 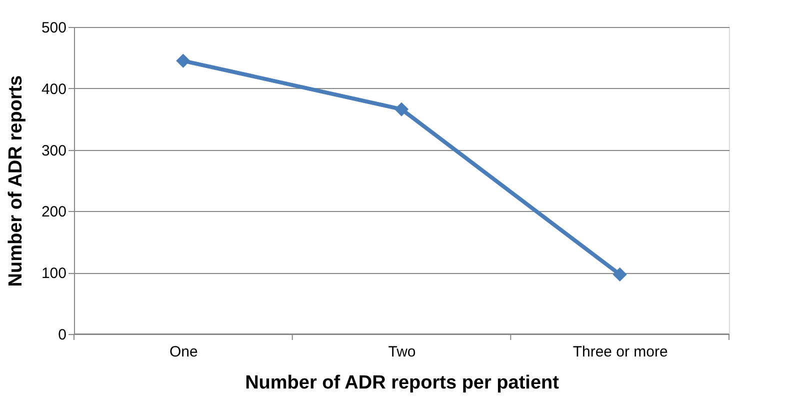 What do you see at coordinates (53, 273) in the screenshot?
I see `y-tick-label: 100` at bounding box center [53, 273].